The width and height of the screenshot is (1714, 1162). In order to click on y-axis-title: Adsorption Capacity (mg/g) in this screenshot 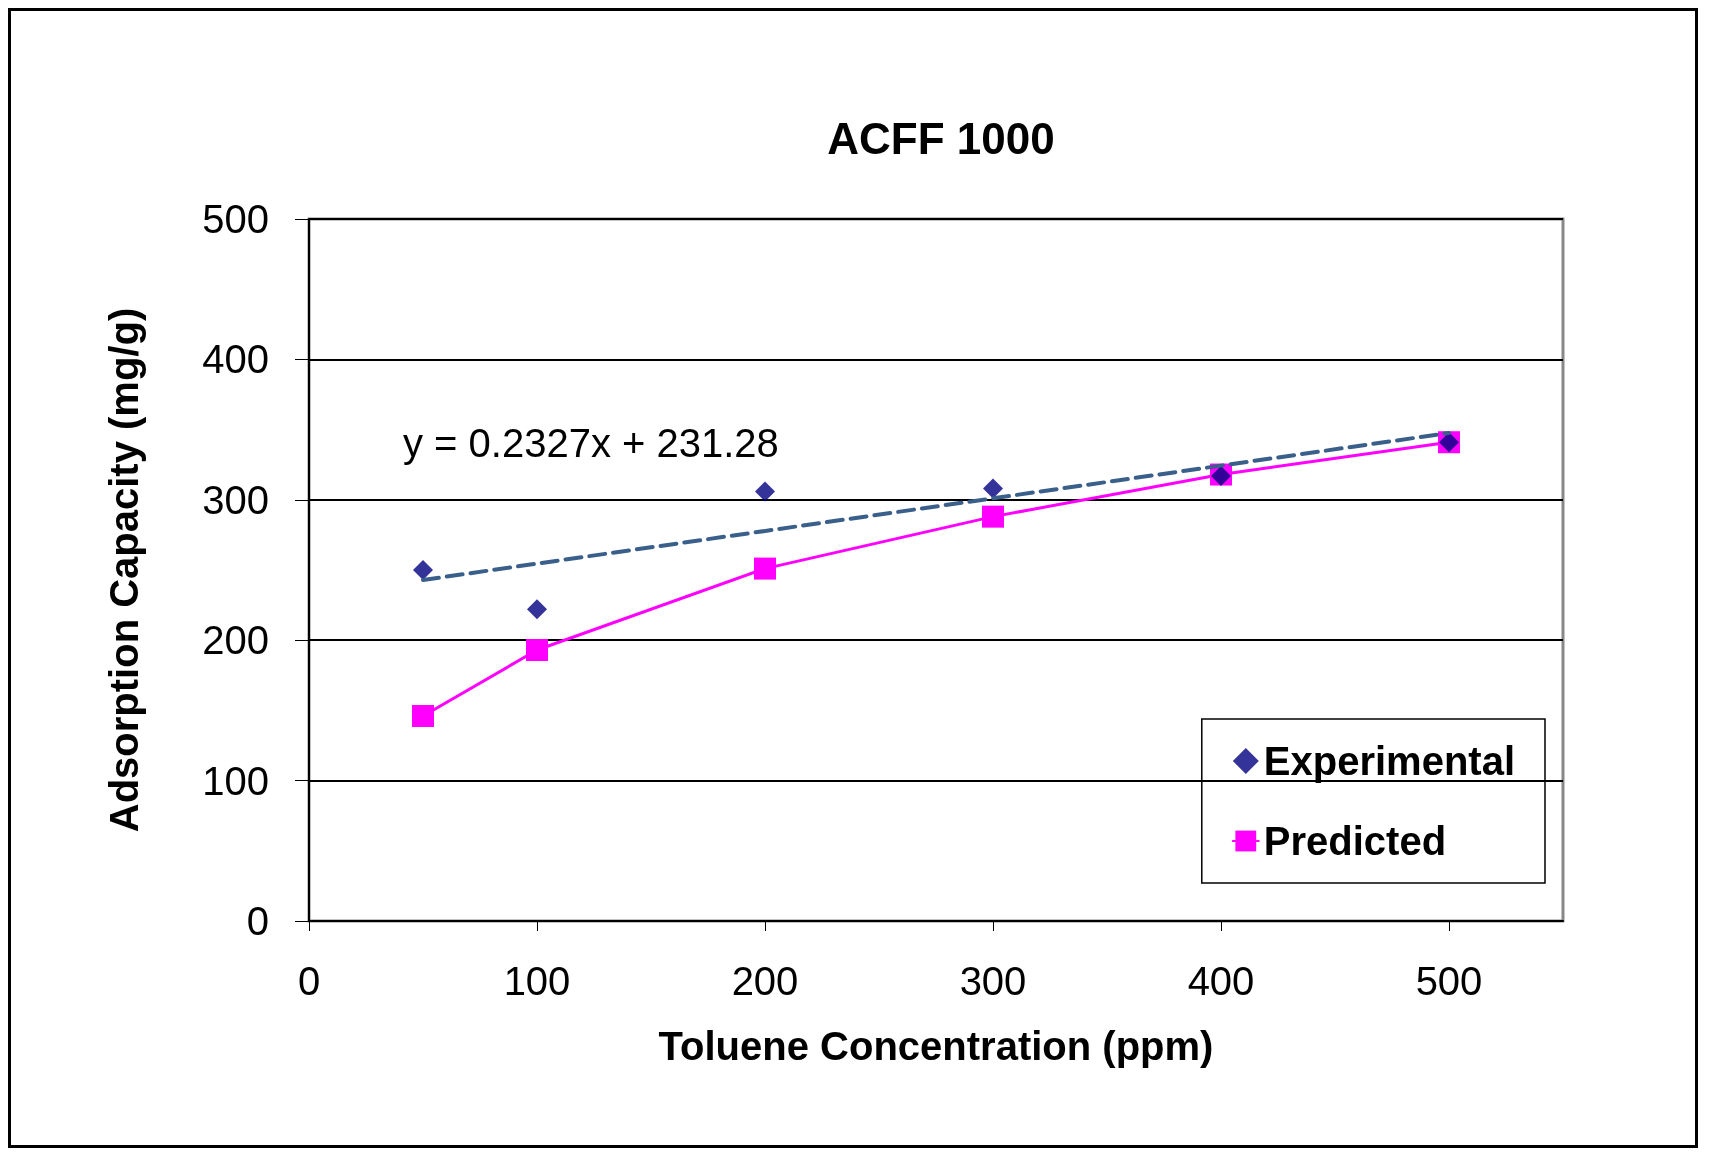, I will do `click(124, 570)`.